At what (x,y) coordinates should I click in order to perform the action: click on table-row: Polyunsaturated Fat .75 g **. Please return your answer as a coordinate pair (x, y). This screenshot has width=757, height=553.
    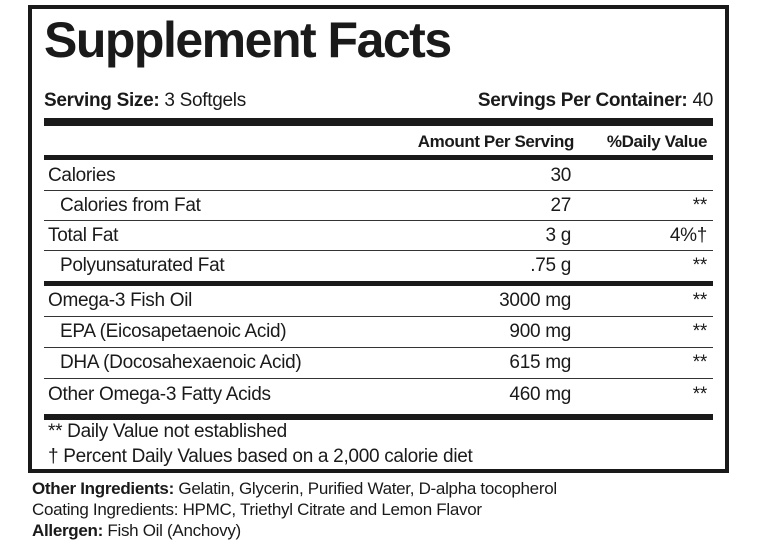
    Looking at the image, I should click on (383, 265).